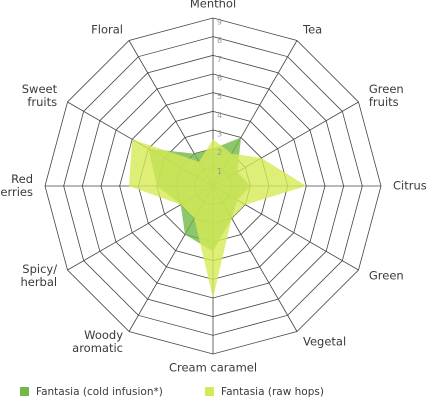  I want to click on r-tick-label: 9, so click(219, 22).